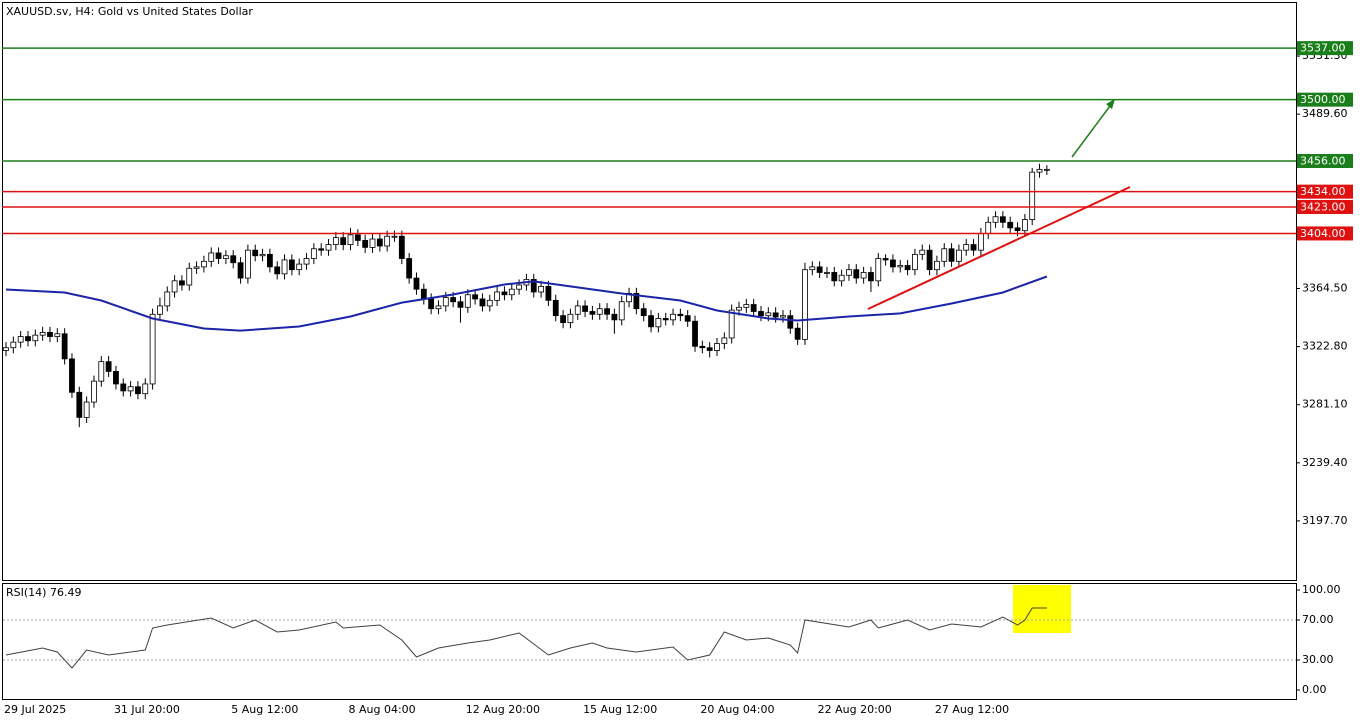 The image size is (1366, 723). I want to click on rsi-label: RSI(14) 76.49, so click(43, 592).